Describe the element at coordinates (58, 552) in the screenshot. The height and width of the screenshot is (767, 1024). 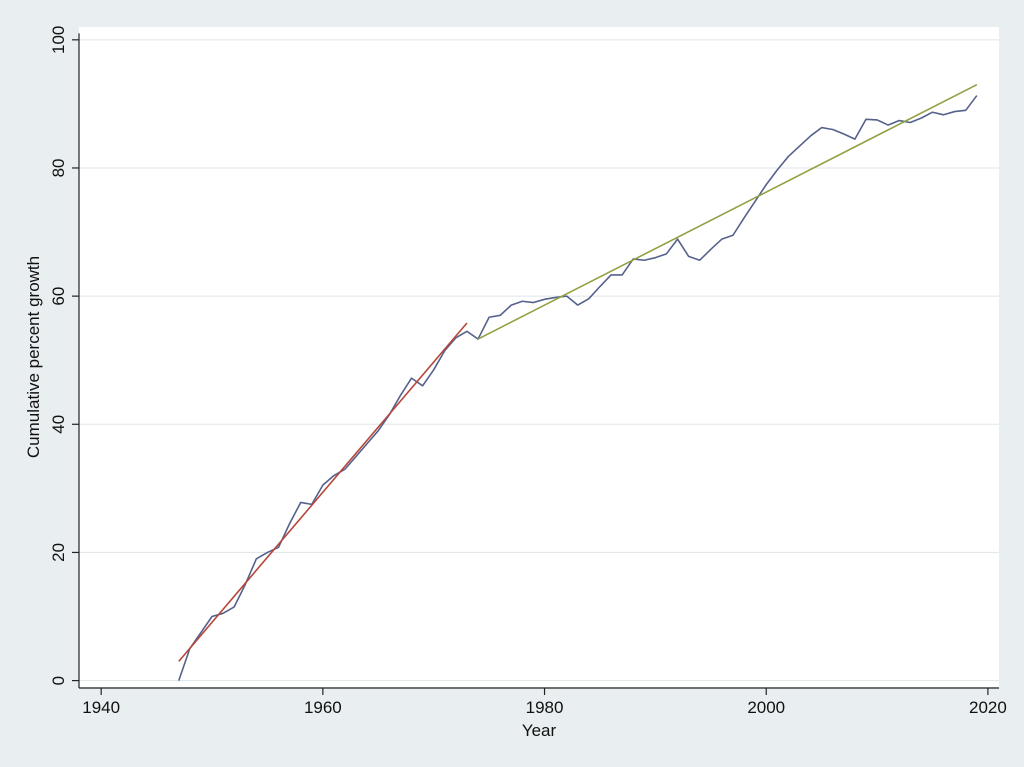
I see `y-tick-label-20: 20` at that location.